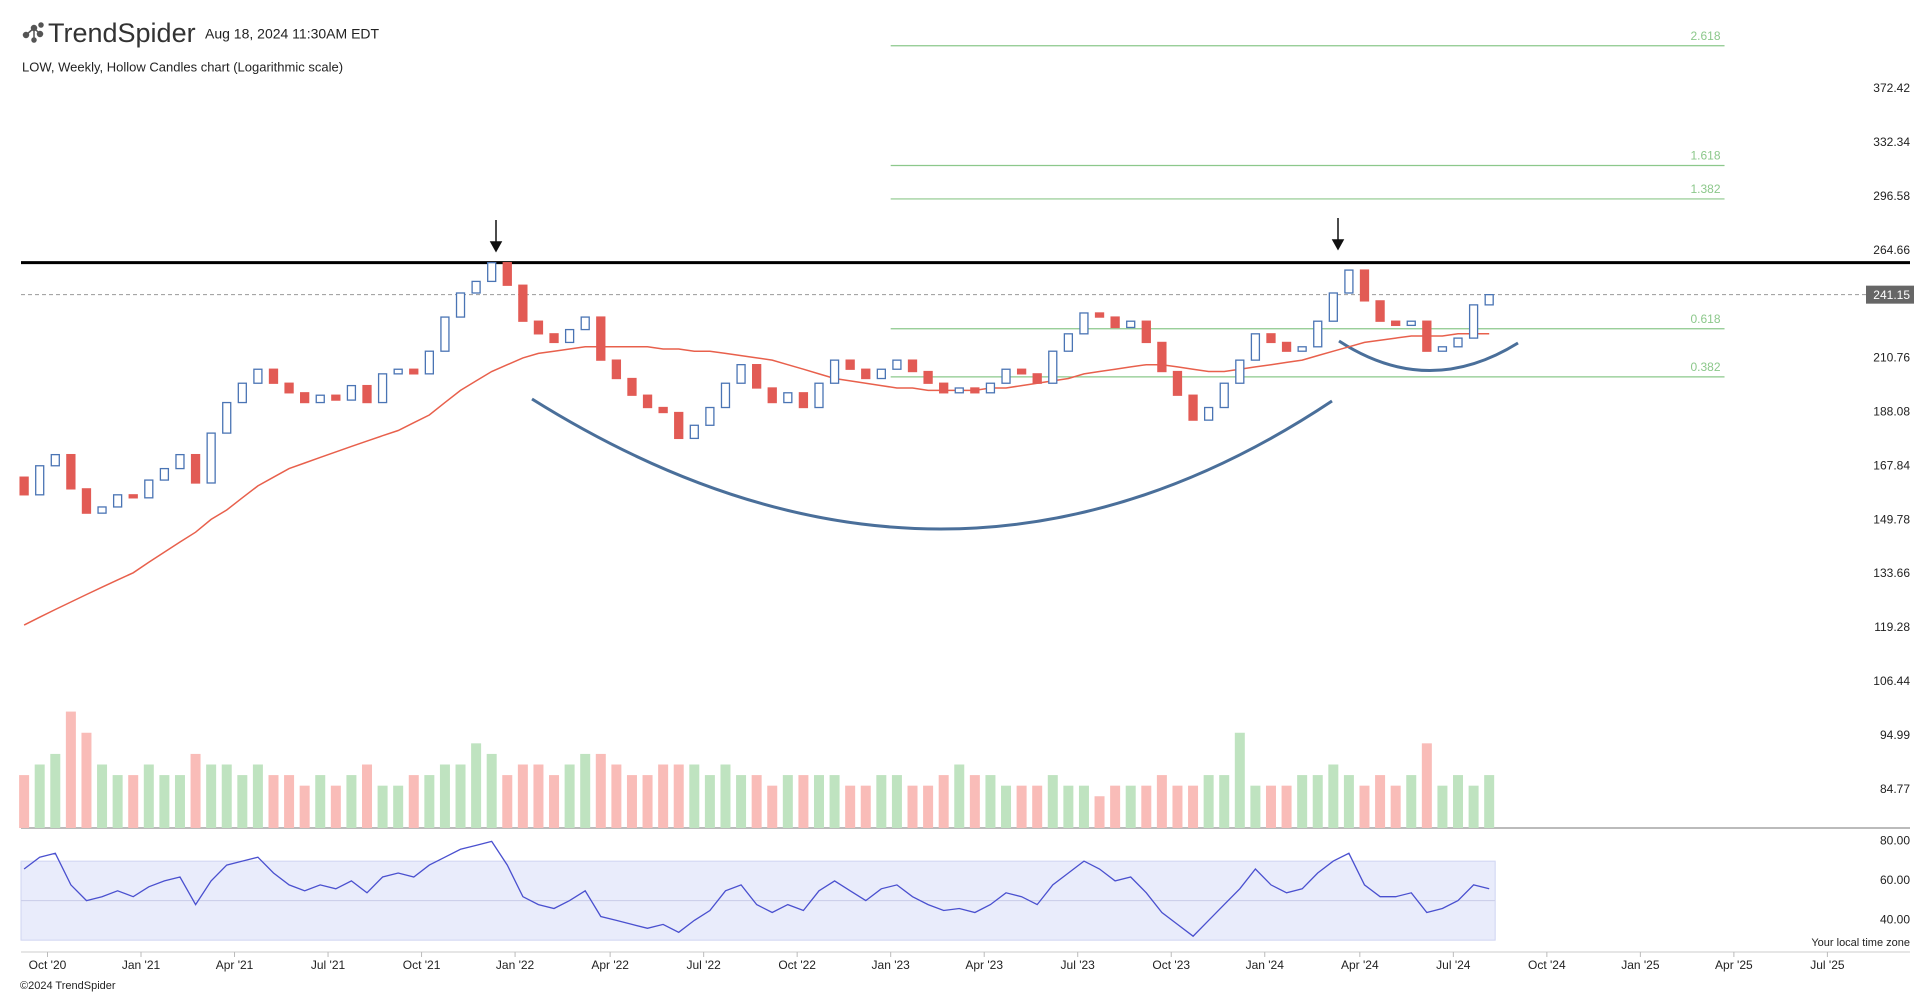  I want to click on rsi-tick-label: 40.00, so click(1895, 920).